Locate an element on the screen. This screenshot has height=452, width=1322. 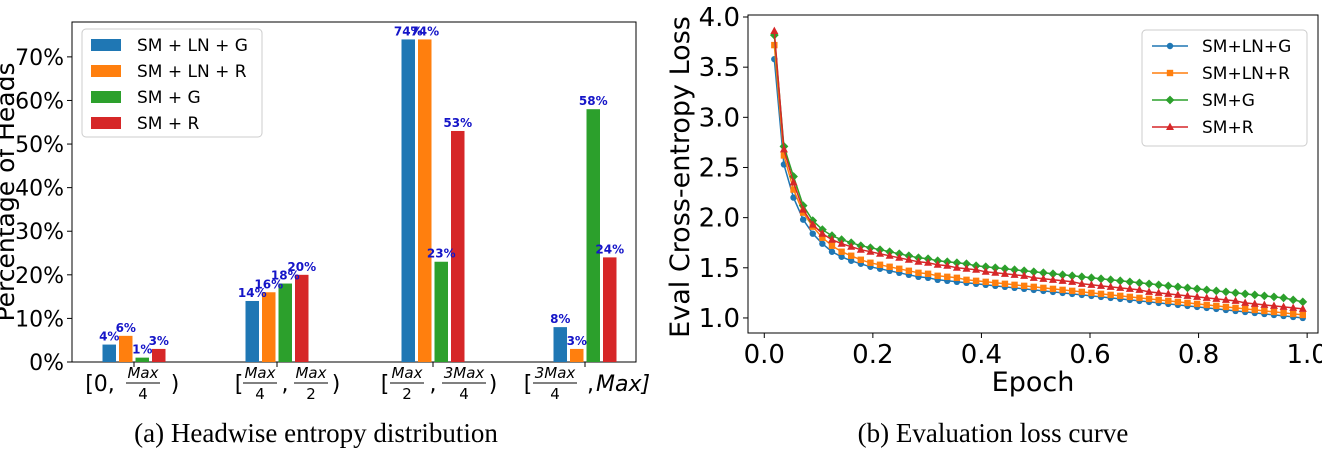
y-tick-label: 40% is located at coordinates (39, 189).